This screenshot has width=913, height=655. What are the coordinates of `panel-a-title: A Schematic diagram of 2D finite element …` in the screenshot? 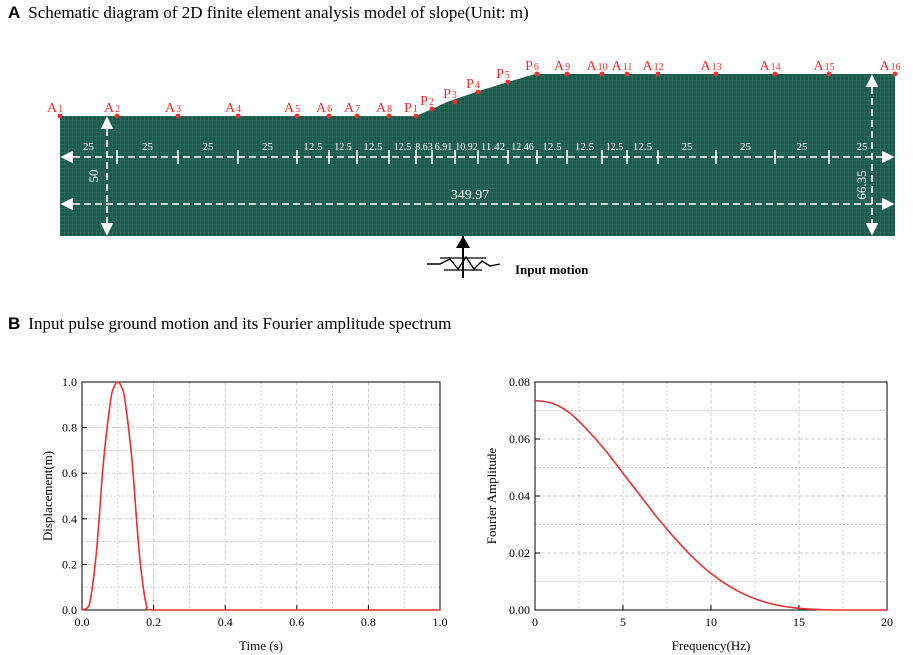 It's located at (268, 13).